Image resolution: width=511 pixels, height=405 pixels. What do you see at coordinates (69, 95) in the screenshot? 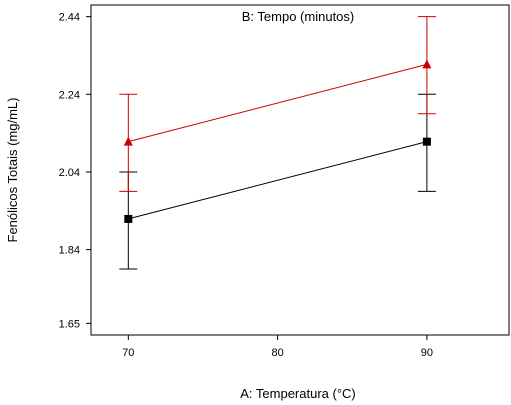
I see `y-tick-label: 2.24` at bounding box center [69, 95].